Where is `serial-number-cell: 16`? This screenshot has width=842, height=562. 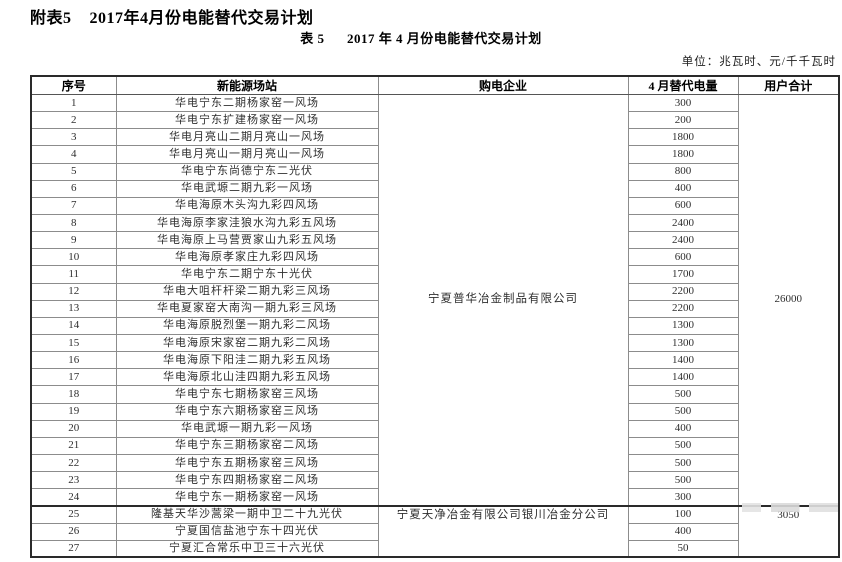 serial-number-cell: 16 is located at coordinates (73, 360).